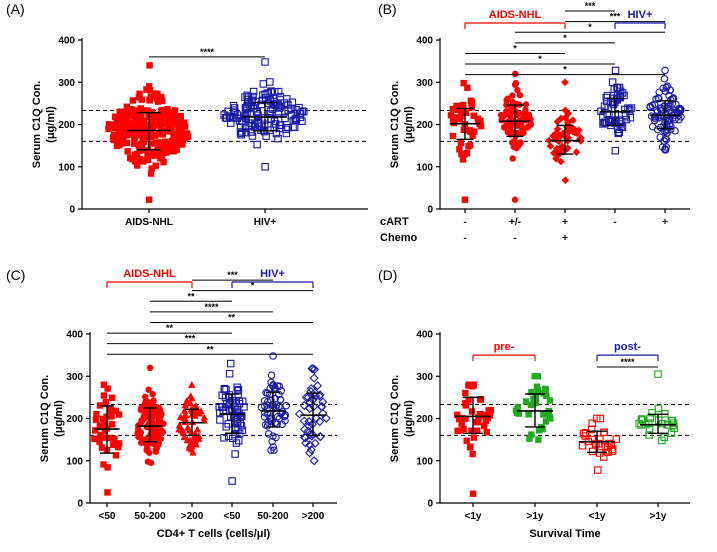 The height and width of the screenshot is (552, 717). What do you see at coordinates (640, 15) in the screenshot?
I see `group-label: HIV+` at bounding box center [640, 15].